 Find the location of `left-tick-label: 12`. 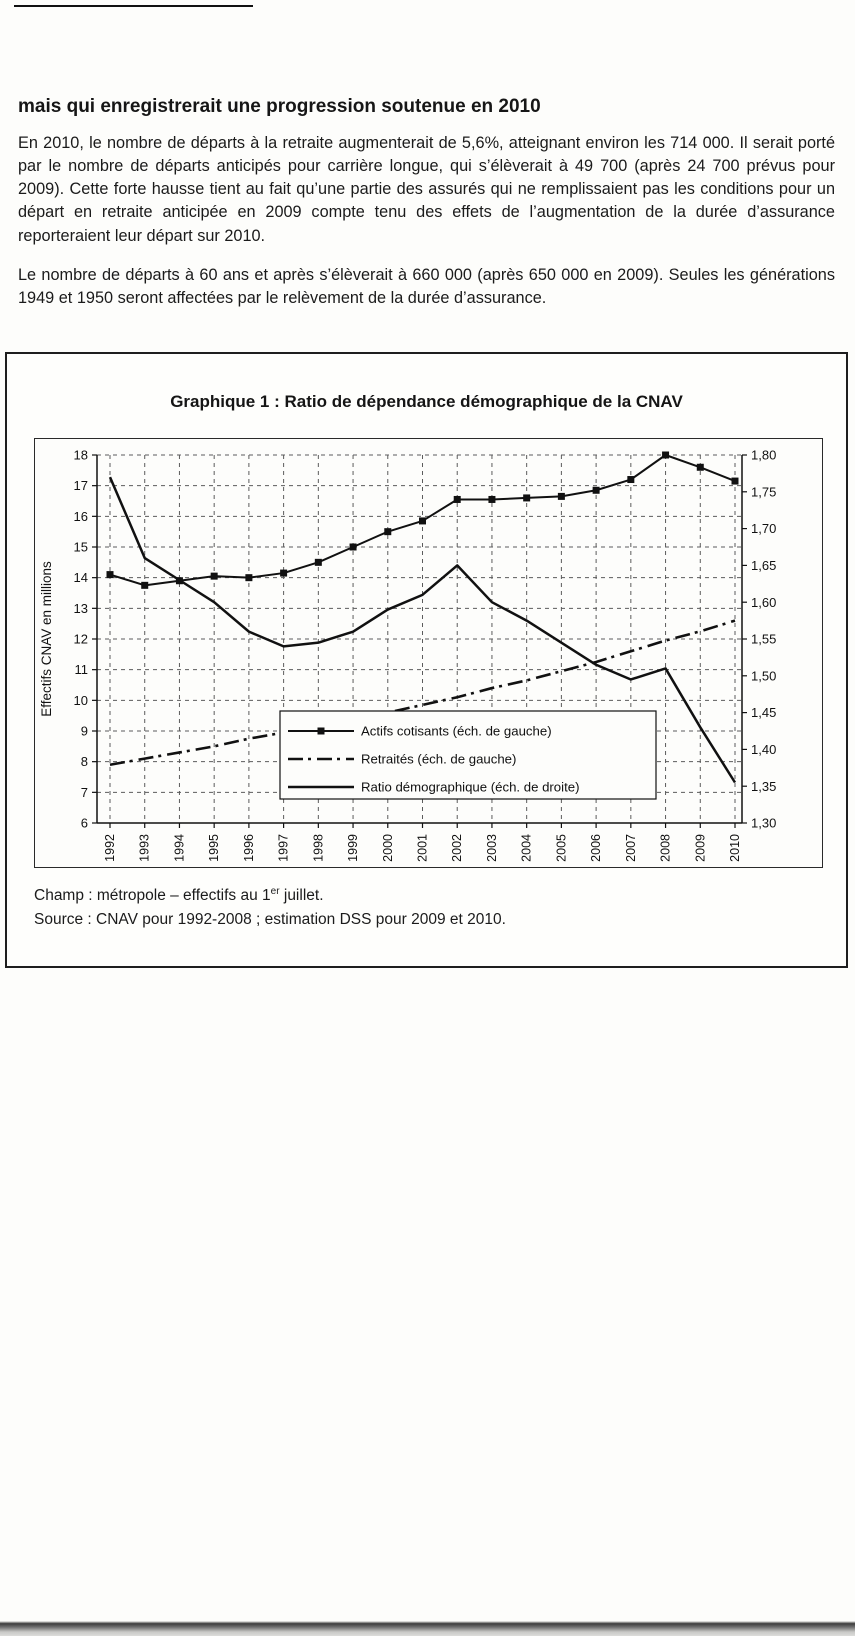

left-tick-label: 12 is located at coordinates (81, 639).